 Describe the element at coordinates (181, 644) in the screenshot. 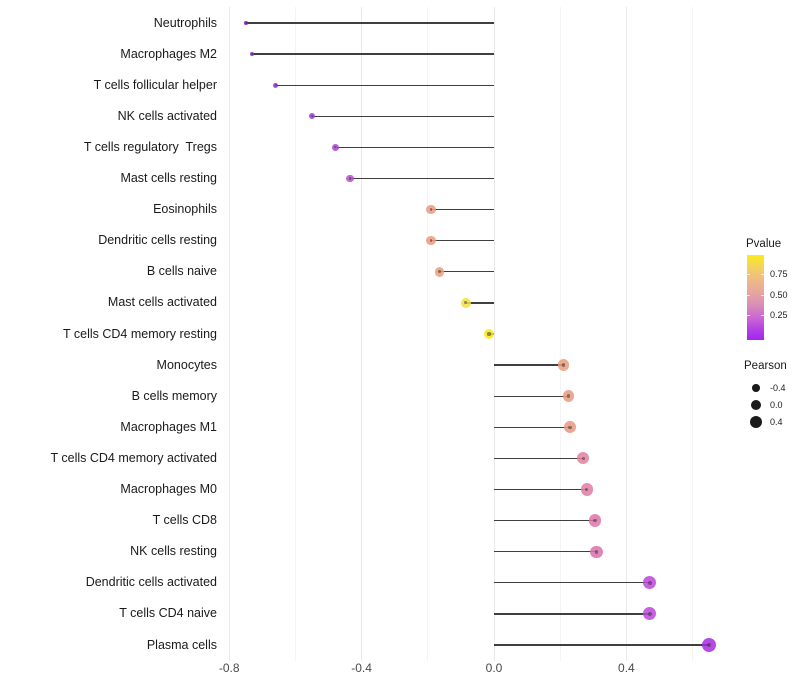

I see `category-label: Plasma cells` at that location.